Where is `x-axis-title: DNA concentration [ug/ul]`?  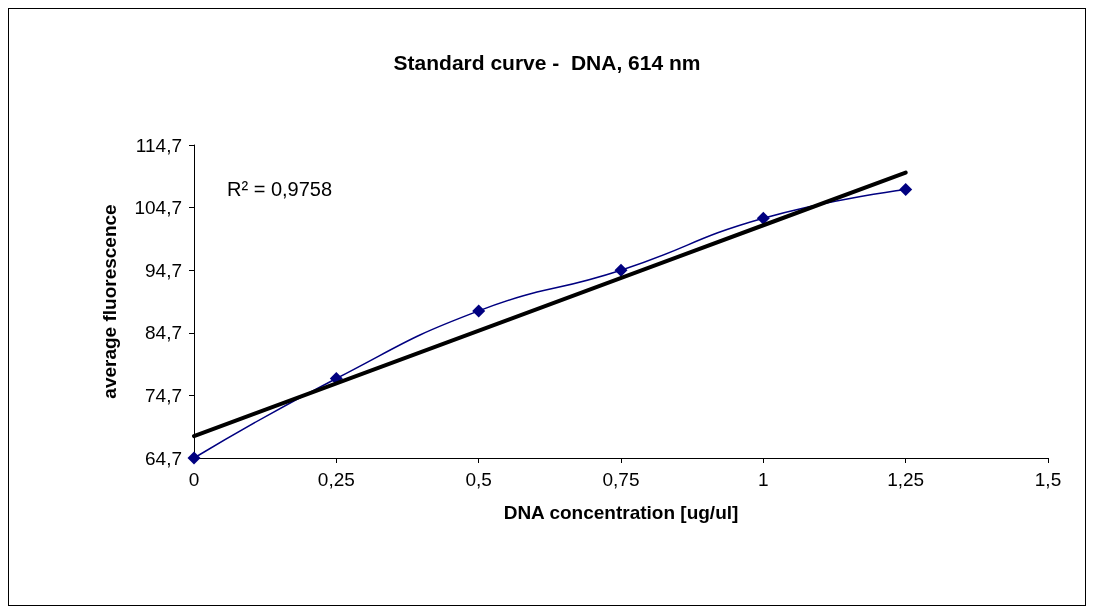
x-axis-title: DNA concentration [ug/ul] is located at coordinates (621, 512).